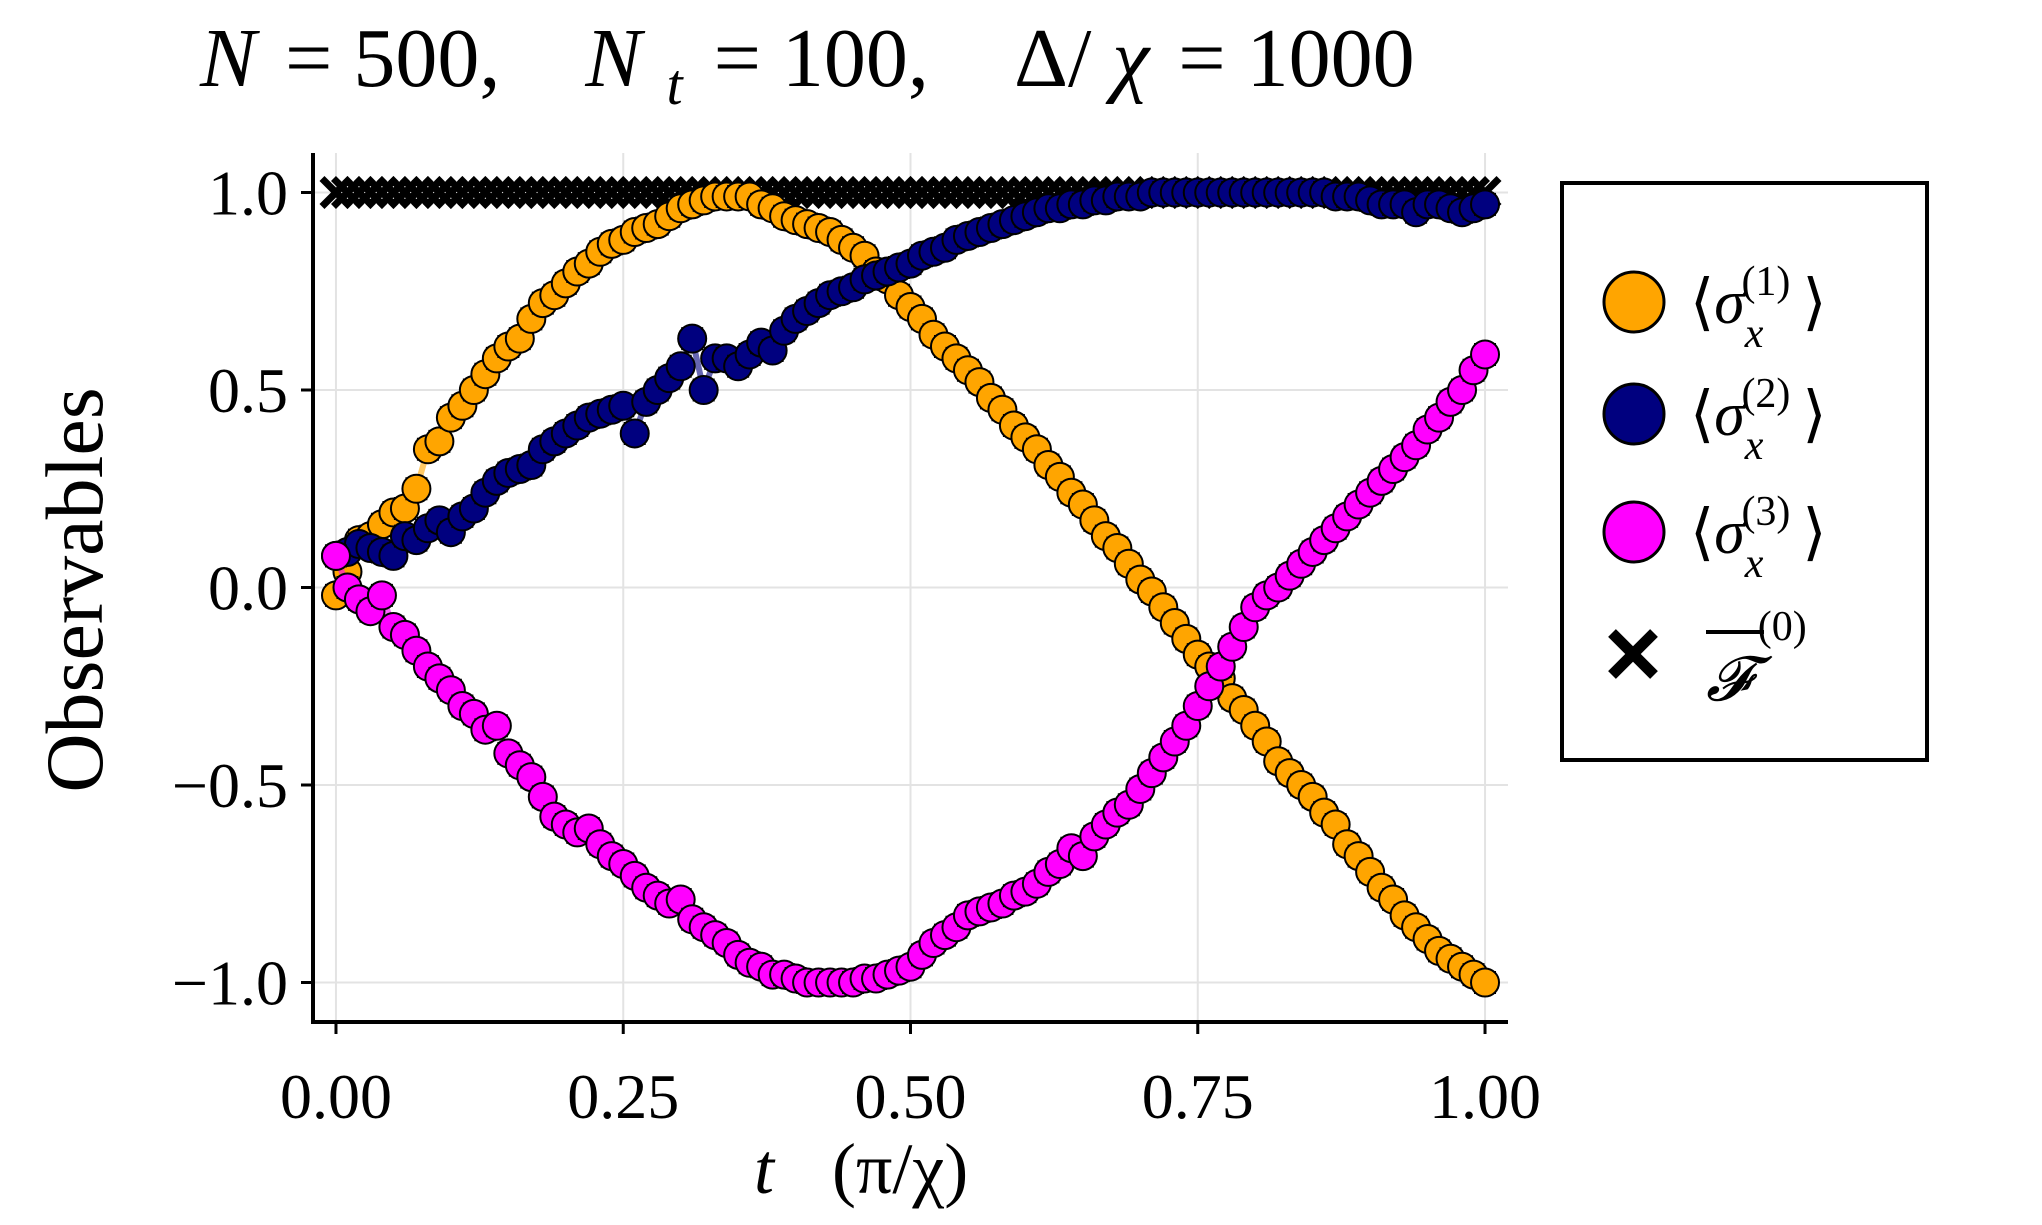 The height and width of the screenshot is (1225, 2042). What do you see at coordinates (1634, 302) in the screenshot?
I see `legend-marker-s1` at bounding box center [1634, 302].